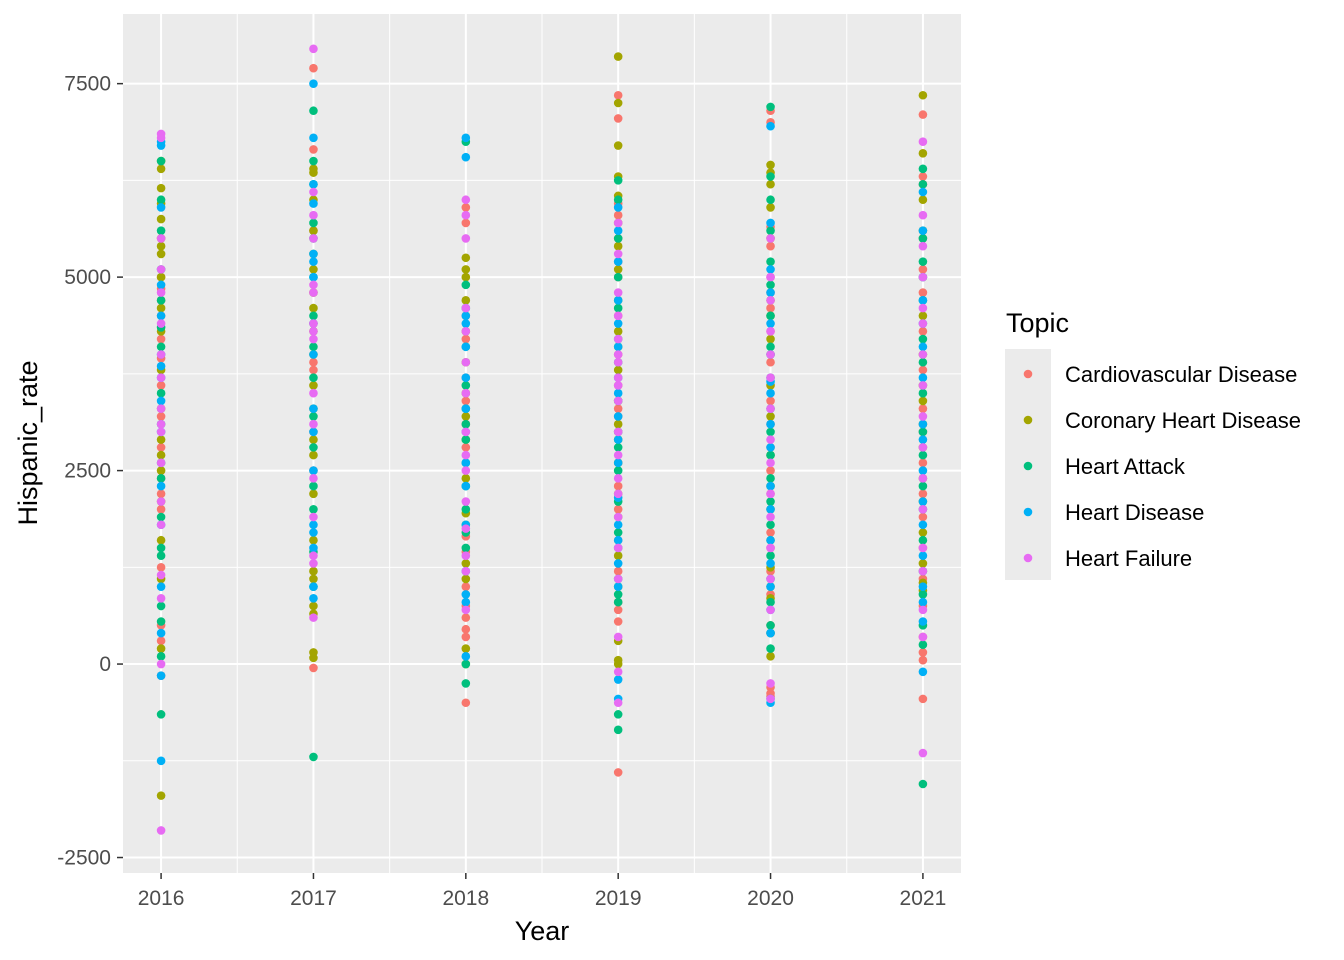  Describe the element at coordinates (161, 898) in the screenshot. I see `x-tick-label: 2016` at that location.